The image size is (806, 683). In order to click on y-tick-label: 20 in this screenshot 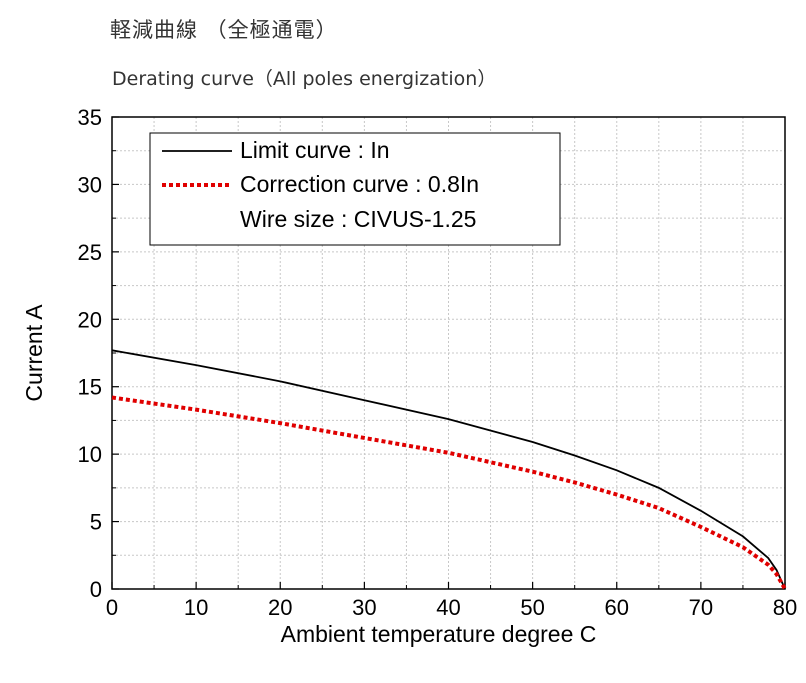, I will do `click(90, 319)`.